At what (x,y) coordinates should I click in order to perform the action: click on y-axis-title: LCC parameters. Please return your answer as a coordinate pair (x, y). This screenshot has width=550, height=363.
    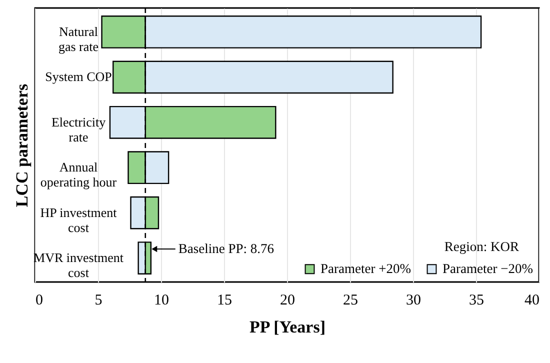
    Looking at the image, I should click on (22, 146).